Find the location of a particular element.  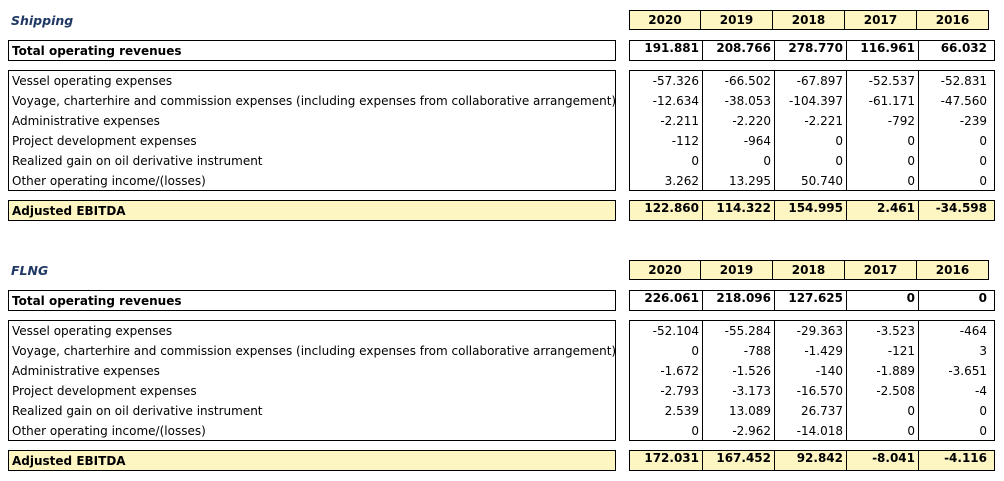

value-cell: 50.740 is located at coordinates (810, 181).